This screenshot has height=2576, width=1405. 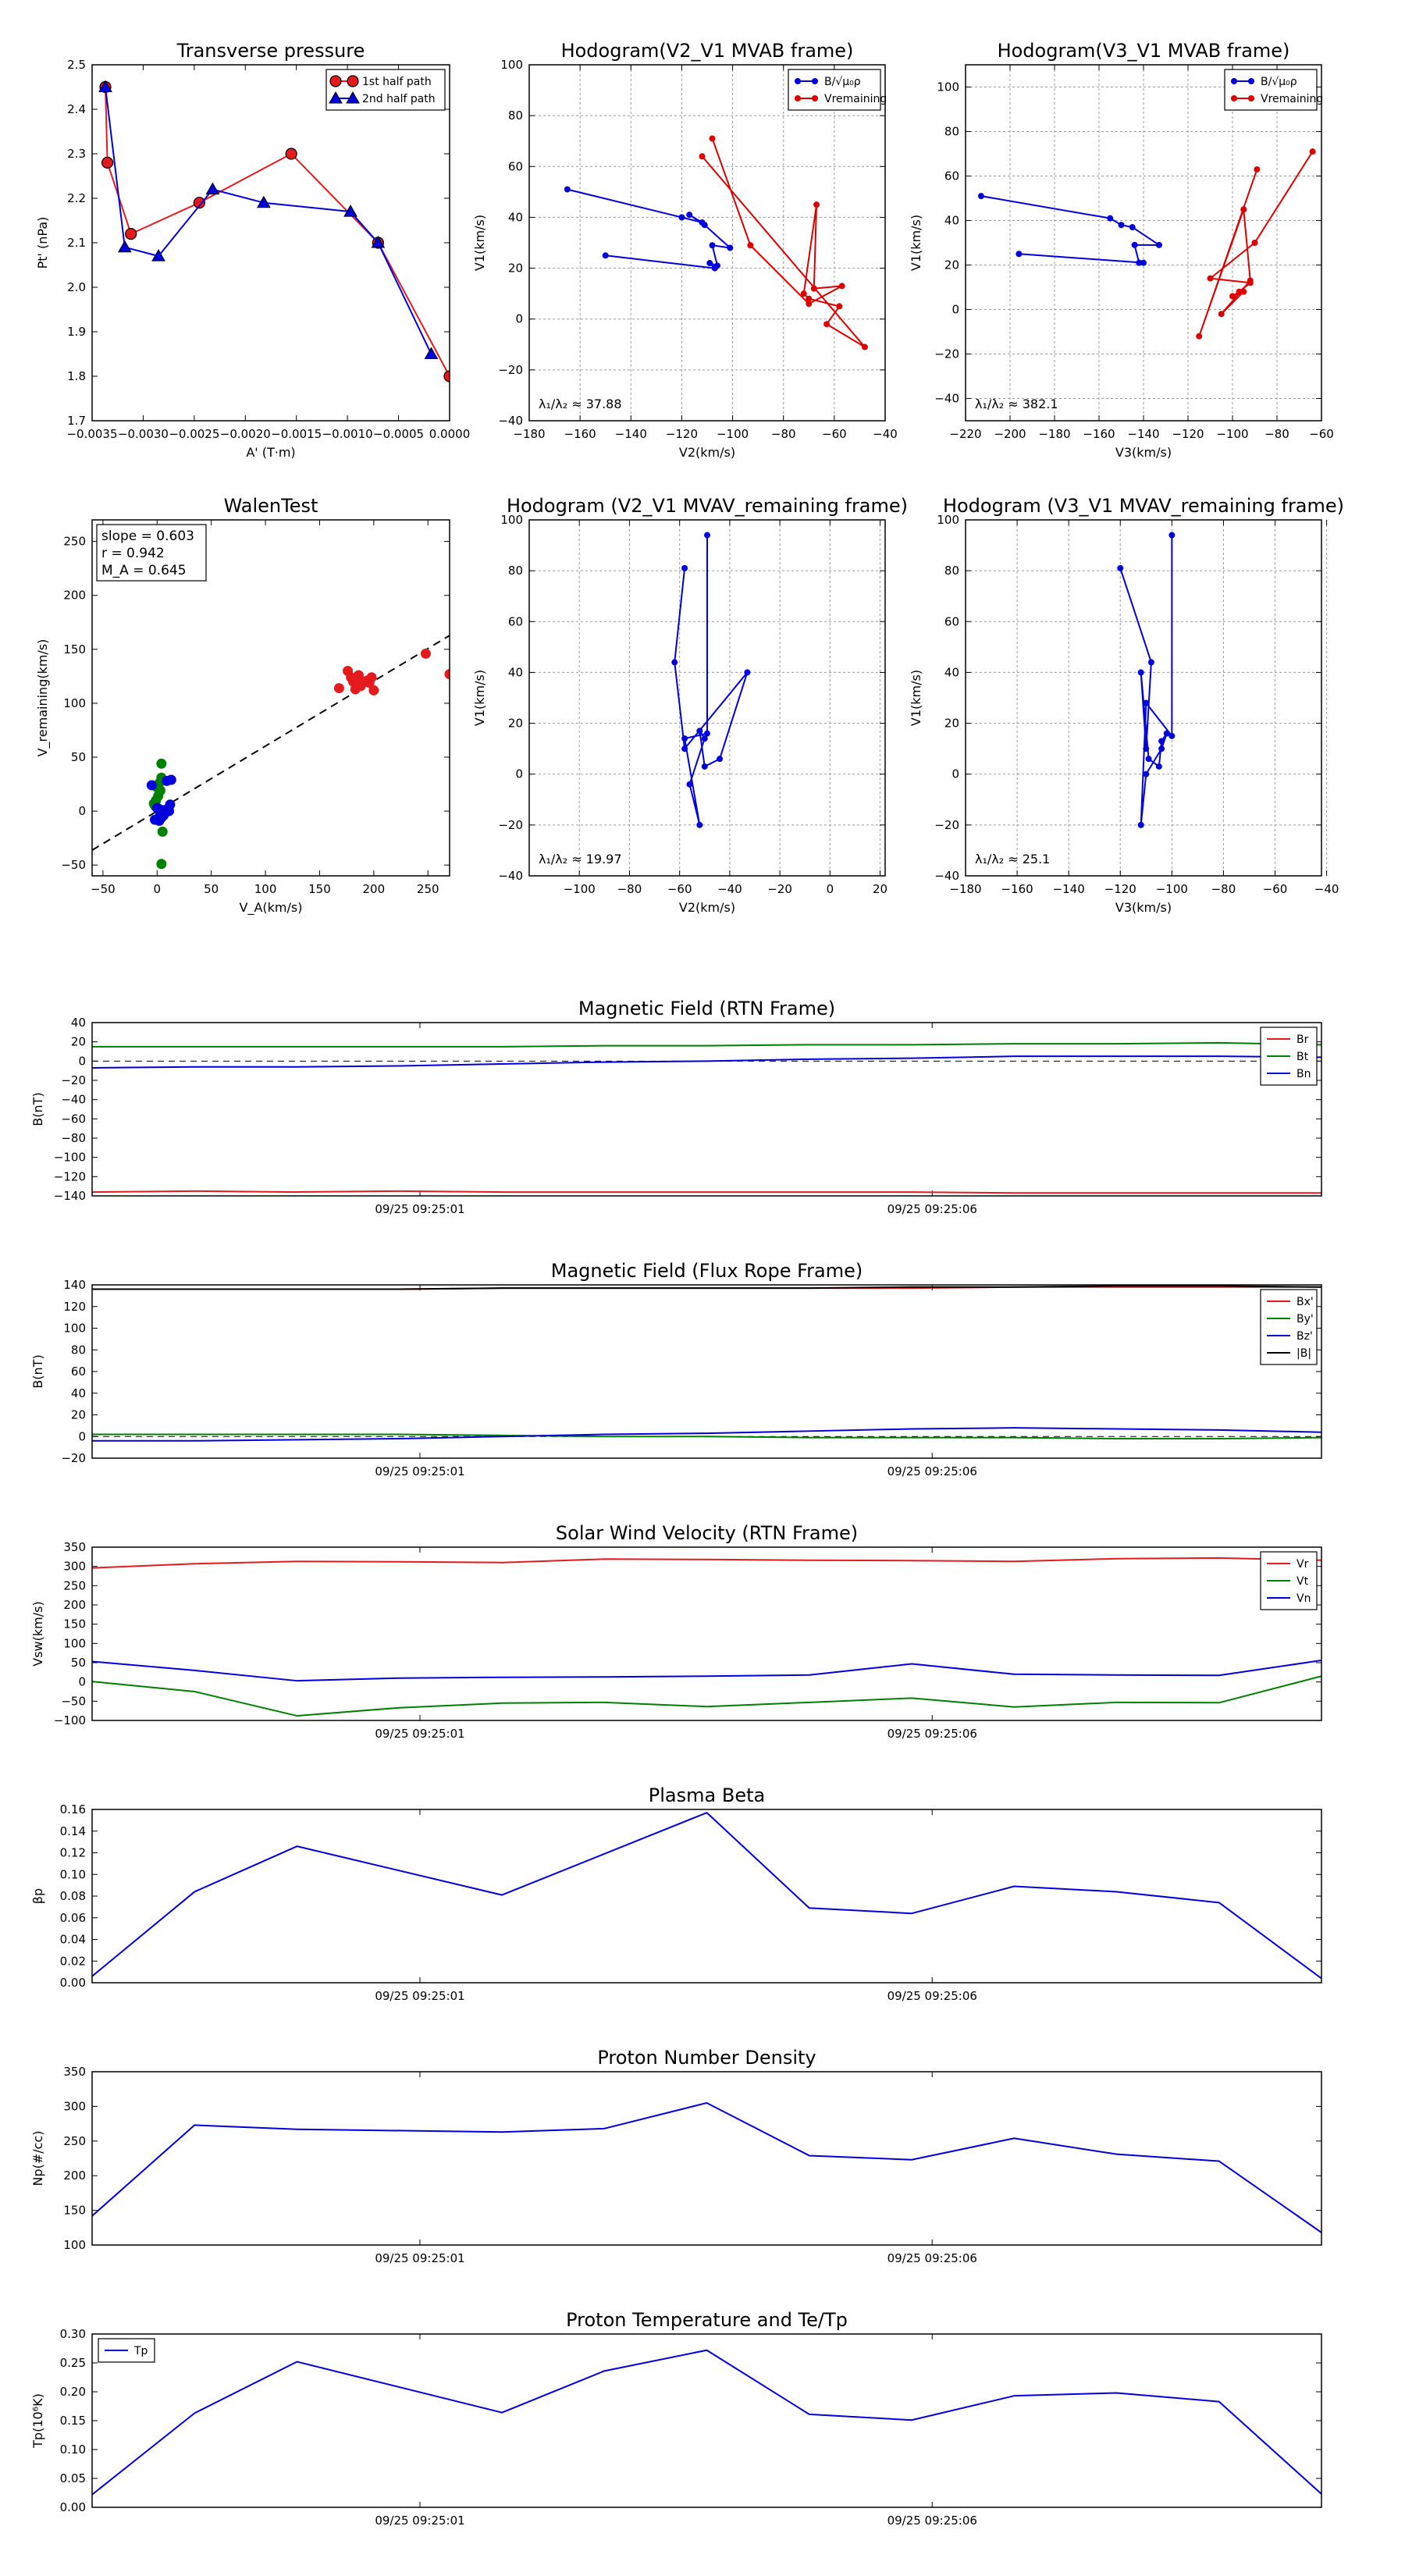 What do you see at coordinates (580, 859) in the screenshot?
I see `eigen-ratio-annotation: λ₁/λ₂ ≈ 19.97` at bounding box center [580, 859].